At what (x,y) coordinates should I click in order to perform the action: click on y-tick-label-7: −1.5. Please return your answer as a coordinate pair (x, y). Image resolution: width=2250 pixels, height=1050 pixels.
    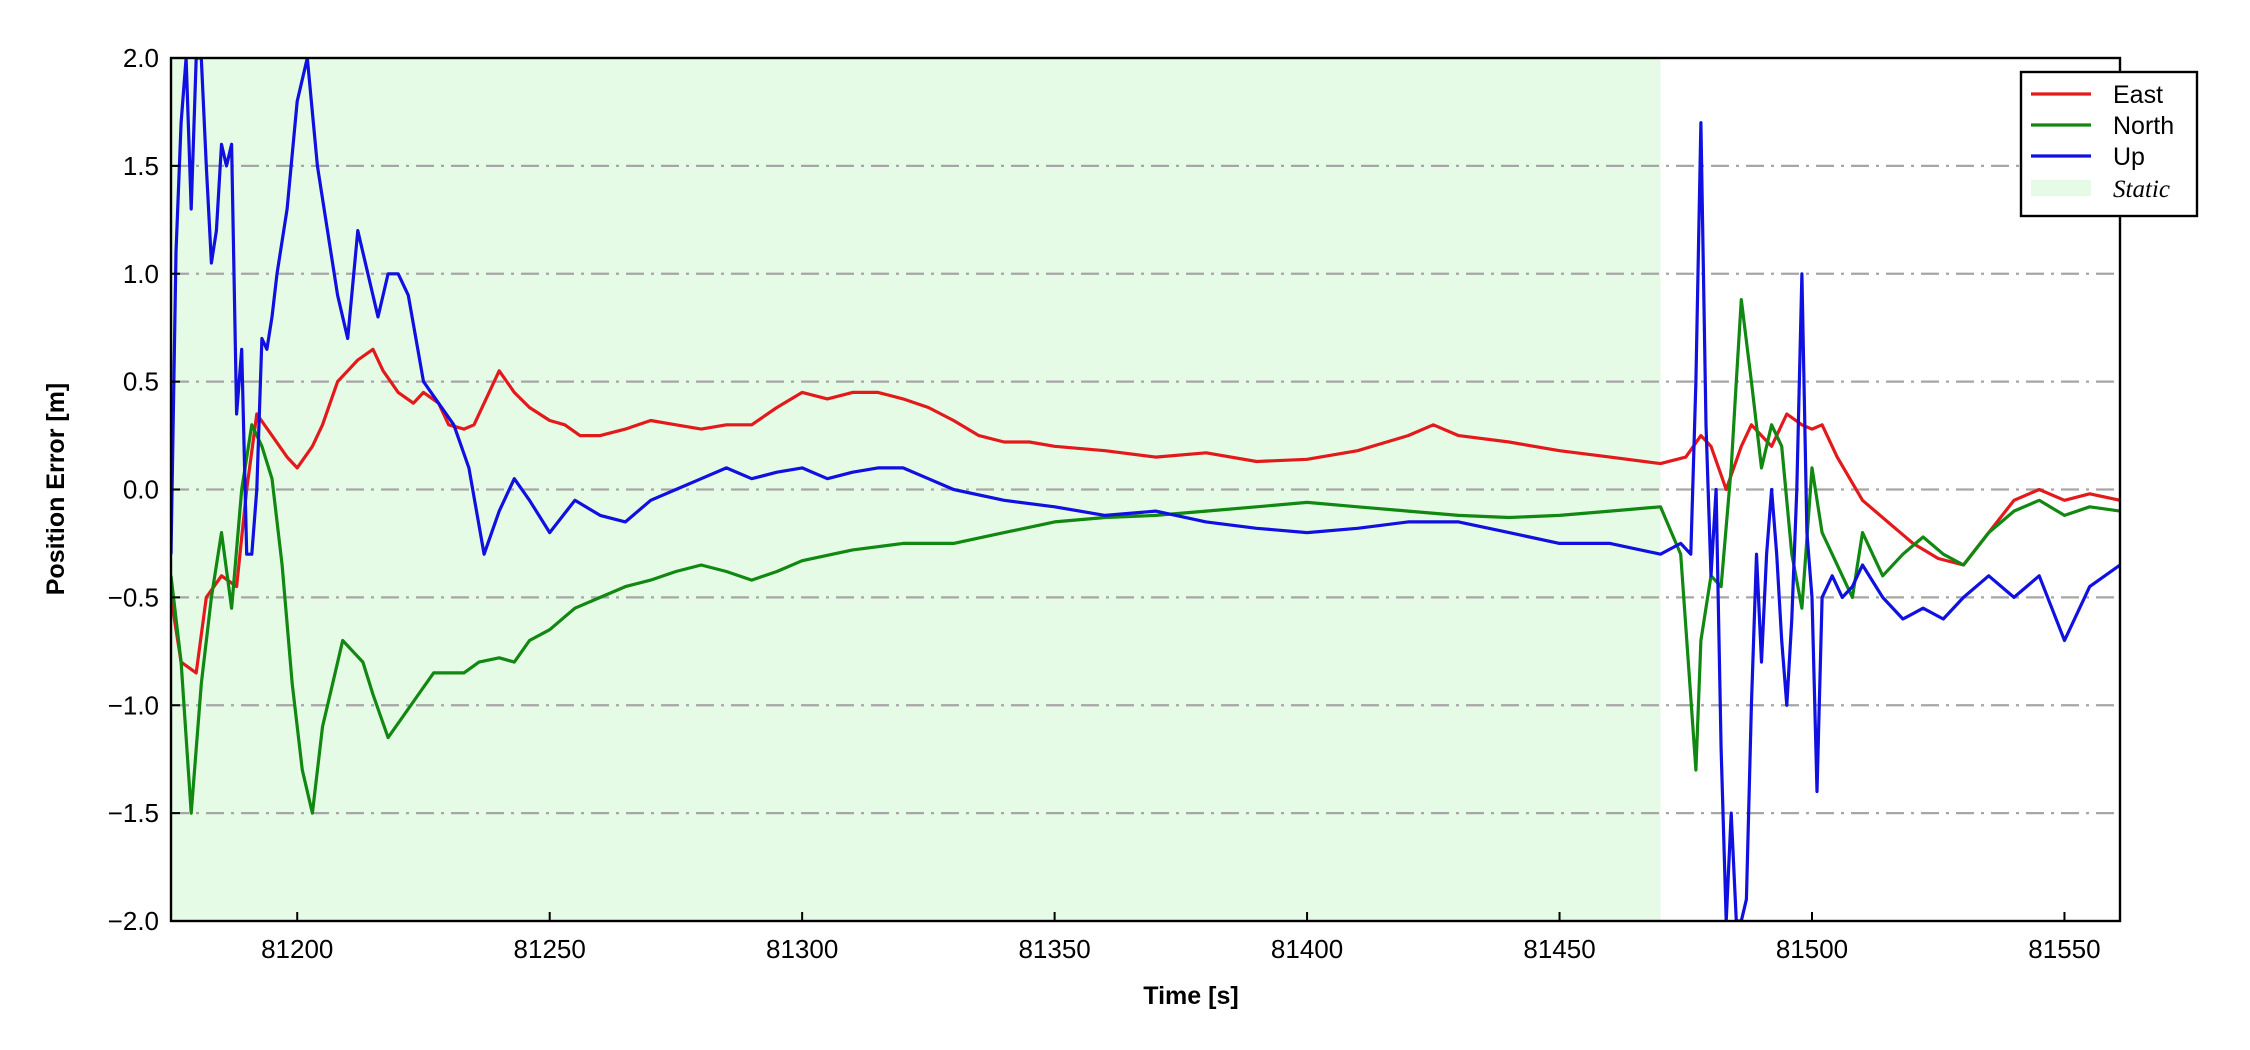
    Looking at the image, I should click on (133, 813).